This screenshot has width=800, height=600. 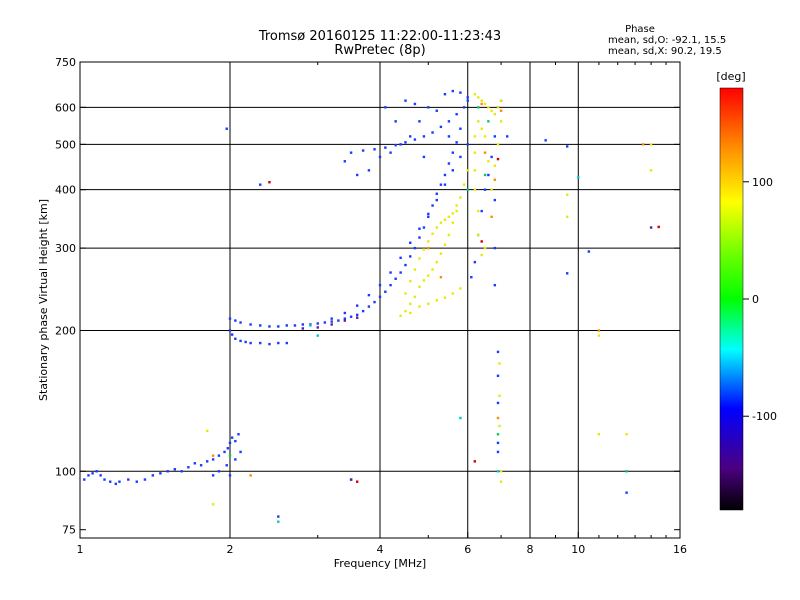 What do you see at coordinates (467, 549) in the screenshot?
I see `x-tick-label: 6` at bounding box center [467, 549].